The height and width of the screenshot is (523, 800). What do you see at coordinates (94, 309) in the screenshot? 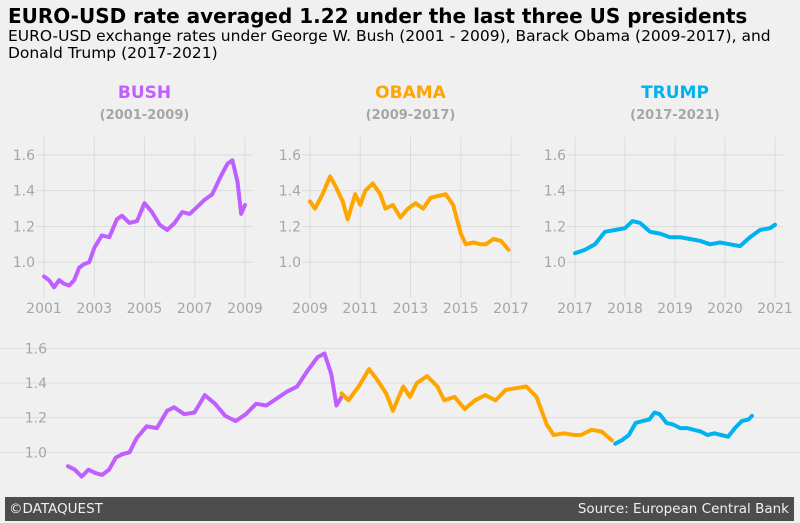
I see `x-tick-label: 2003` at bounding box center [94, 309].